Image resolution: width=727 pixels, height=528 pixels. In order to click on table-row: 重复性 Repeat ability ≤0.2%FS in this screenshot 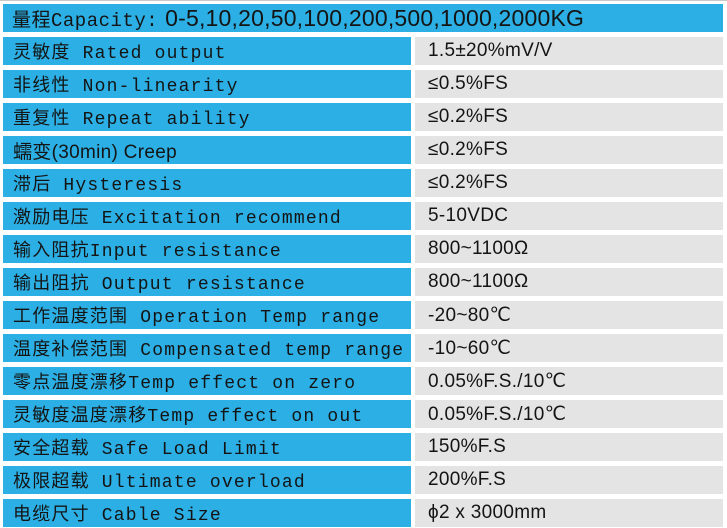, I will do `click(363, 117)`.